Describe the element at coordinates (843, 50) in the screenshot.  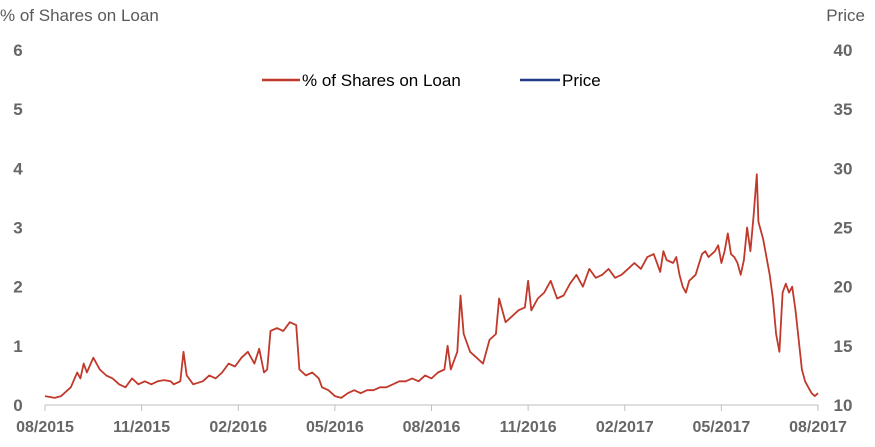
I see `y-right-tick-label: 40` at that location.